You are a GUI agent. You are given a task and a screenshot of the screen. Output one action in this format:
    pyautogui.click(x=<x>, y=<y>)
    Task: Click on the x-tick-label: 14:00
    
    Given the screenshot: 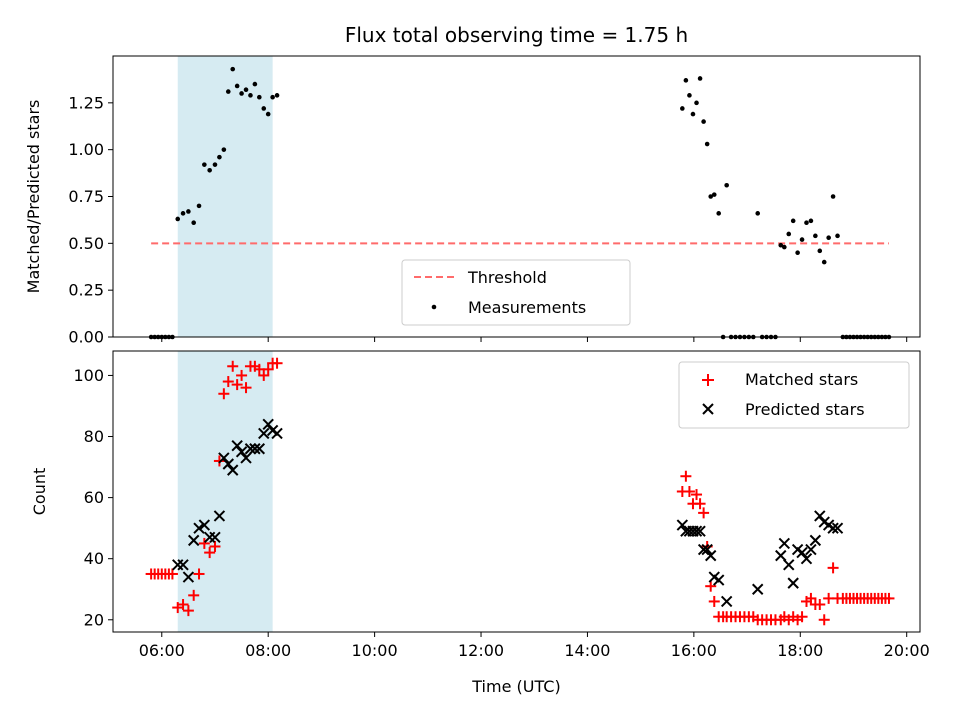 What is the action you would take?
    pyautogui.click(x=587, y=650)
    